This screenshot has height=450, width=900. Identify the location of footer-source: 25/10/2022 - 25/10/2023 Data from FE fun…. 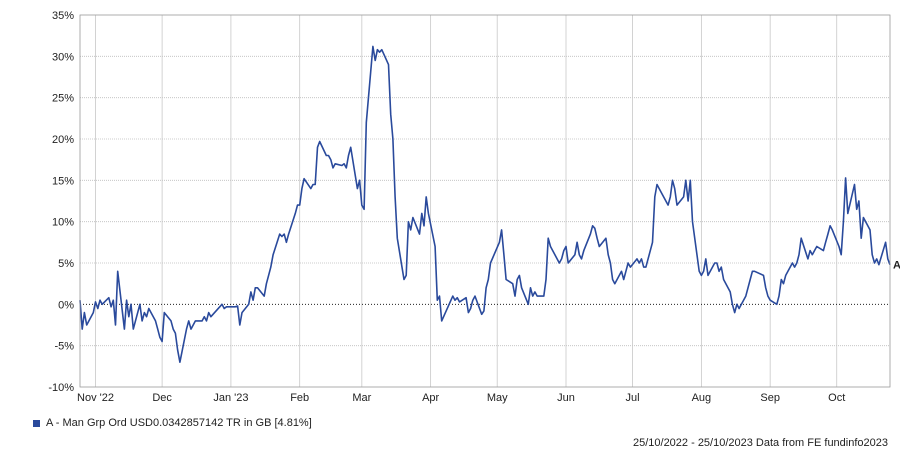
(760, 443).